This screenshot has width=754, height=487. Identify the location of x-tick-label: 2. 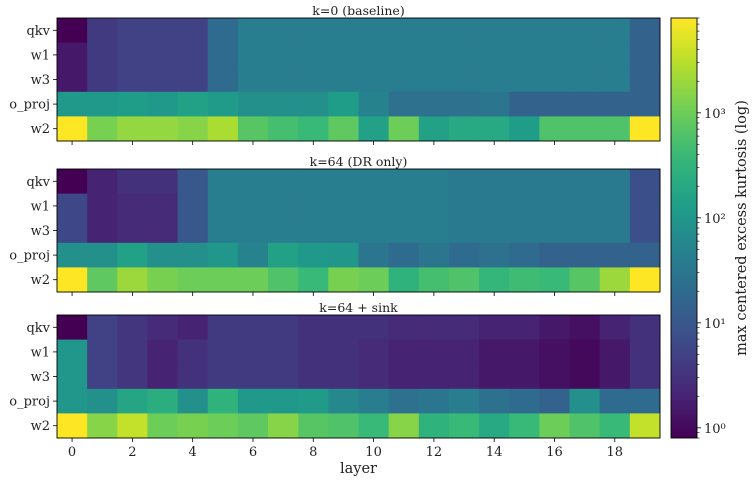
(132, 452).